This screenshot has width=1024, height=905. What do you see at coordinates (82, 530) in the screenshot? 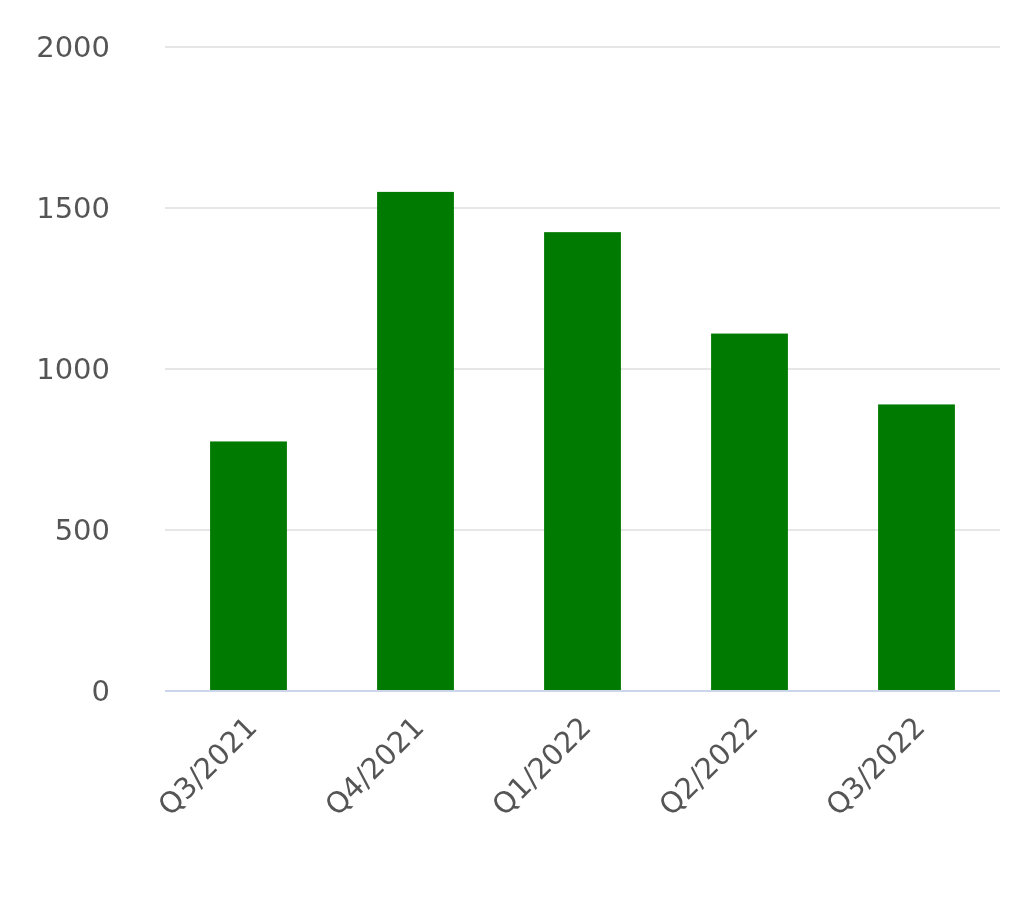
I see `y-tick-label: 500` at bounding box center [82, 530].